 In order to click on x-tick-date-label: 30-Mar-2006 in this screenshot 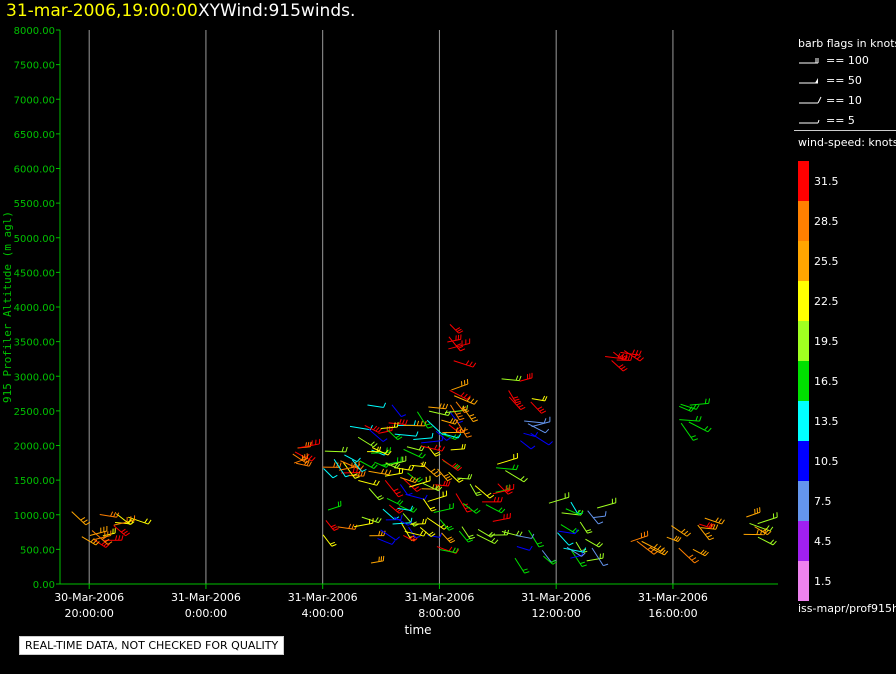, I will do `click(89, 597)`.